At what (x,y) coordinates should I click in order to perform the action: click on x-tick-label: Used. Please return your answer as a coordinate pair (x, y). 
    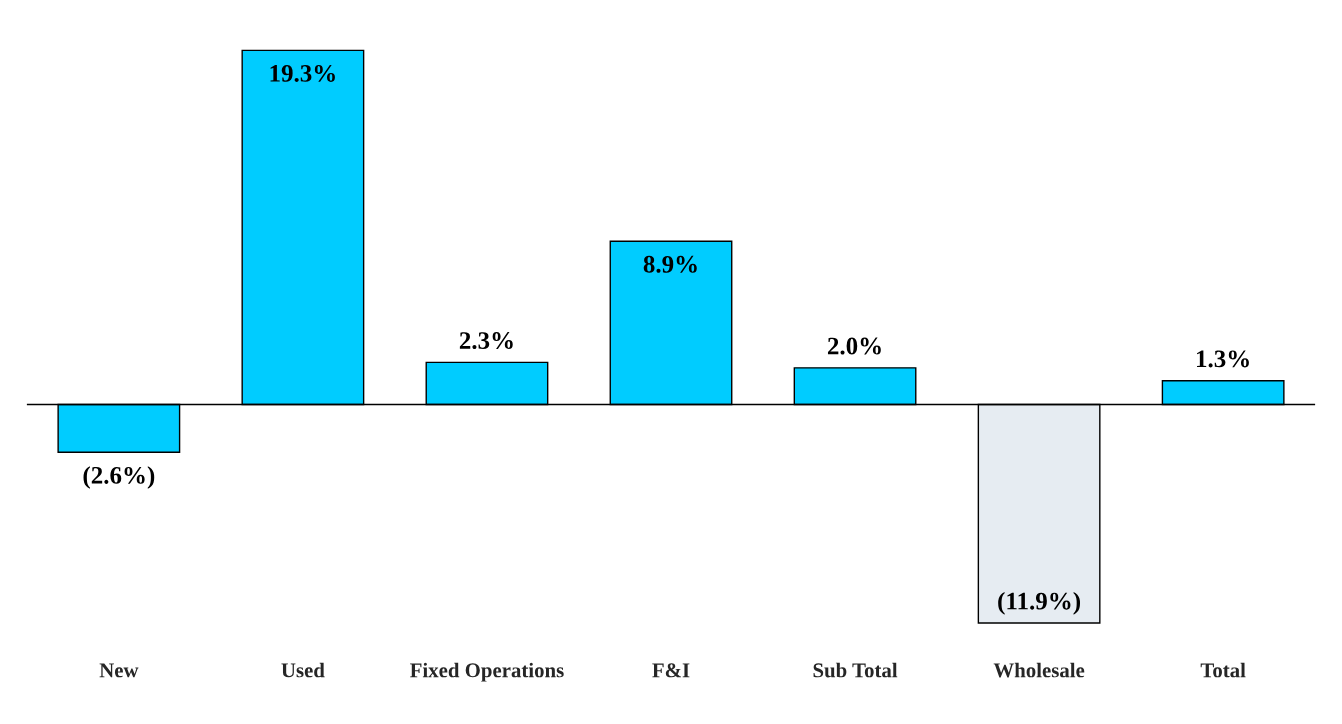
    Looking at the image, I should click on (303, 670).